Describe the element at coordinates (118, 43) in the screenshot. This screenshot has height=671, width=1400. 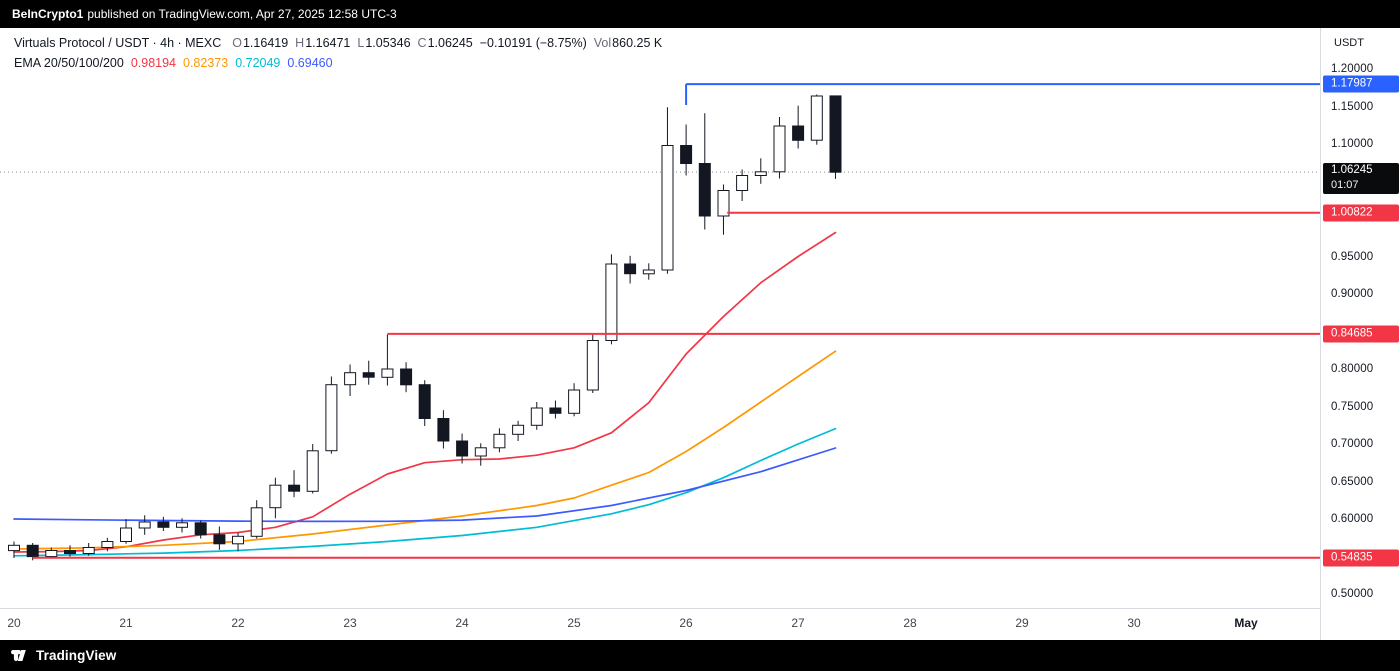
I see `symbol-title: Virtuals Protocol / USDT · 4h · MEXC` at that location.